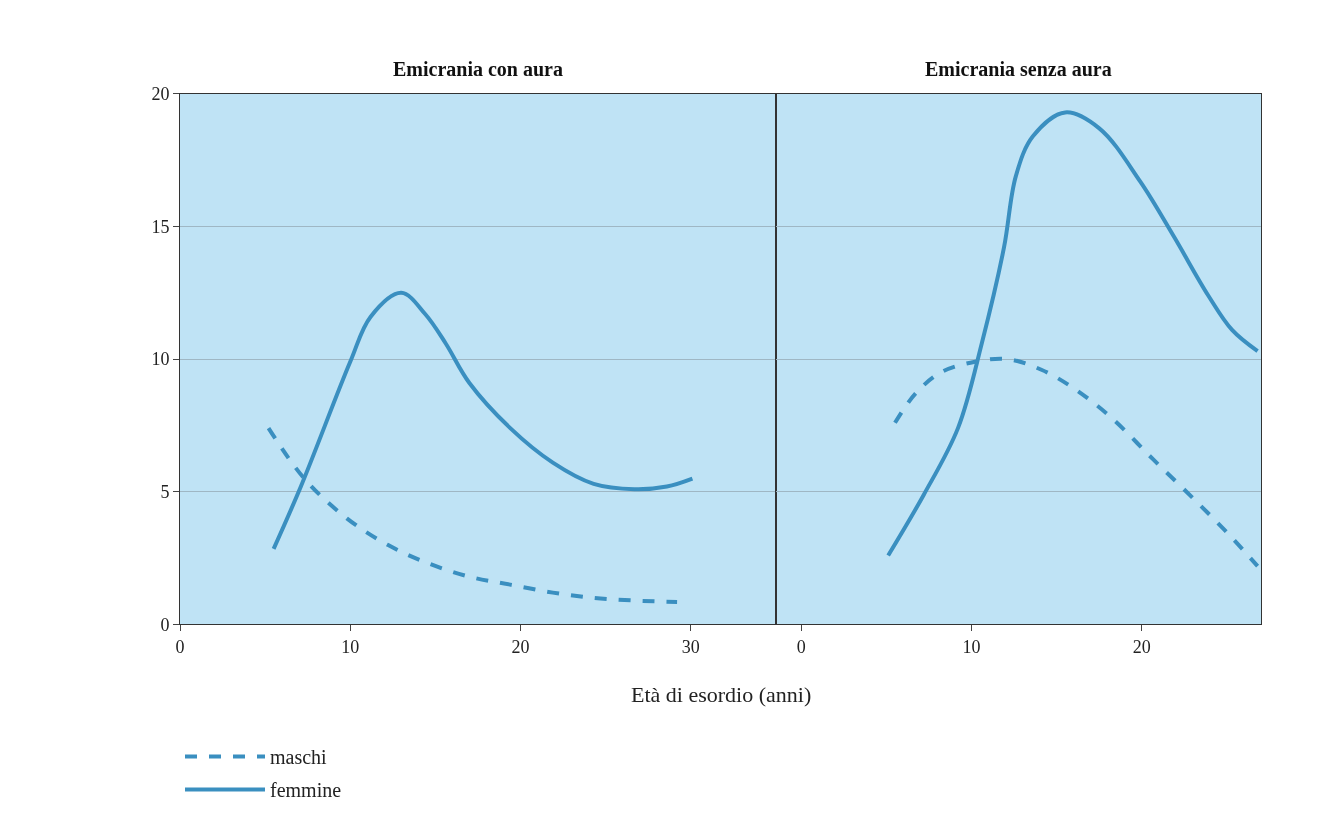  I want to click on chart-title: Emicrania senza aura, so click(1018, 69).